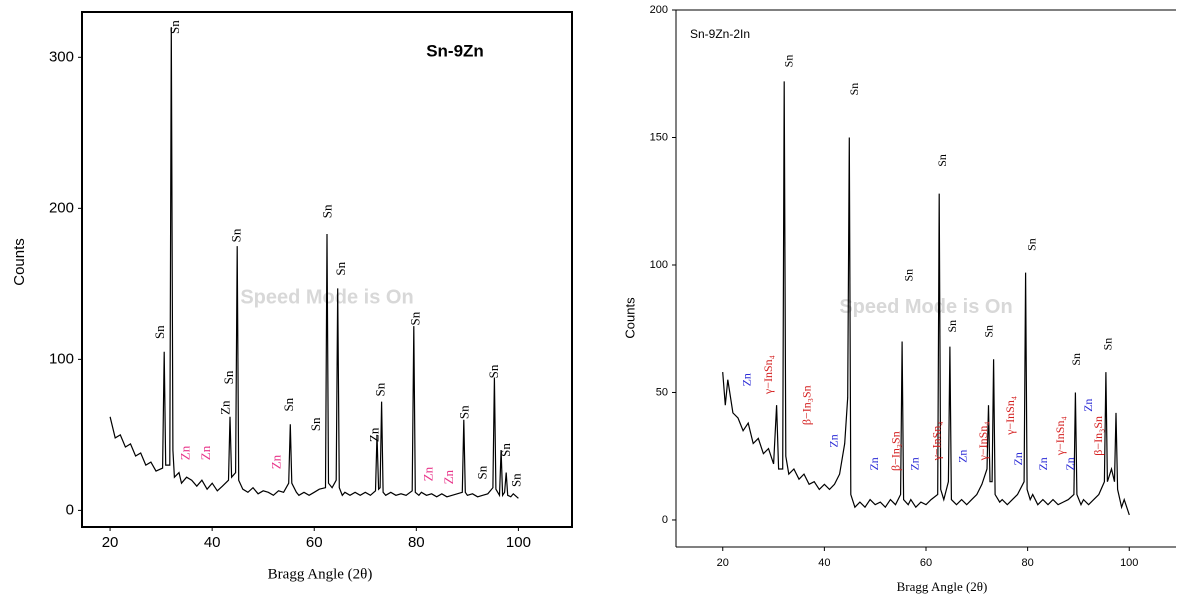 The width and height of the screenshot is (1177, 601). I want to click on chart-title: Sn-9Zn-2In, so click(720, 34).